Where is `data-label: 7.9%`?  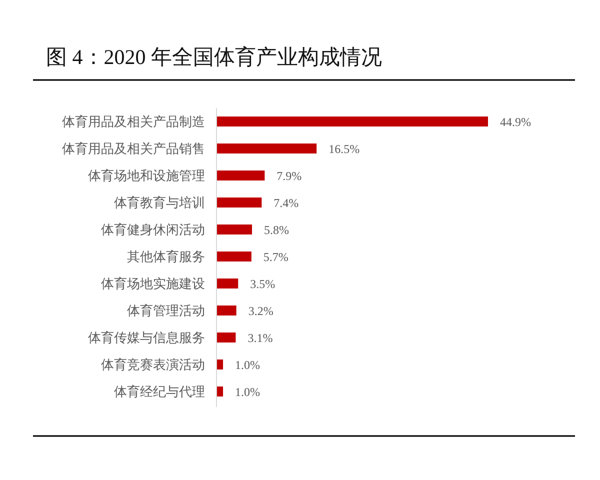 data-label: 7.9% is located at coordinates (289, 176).